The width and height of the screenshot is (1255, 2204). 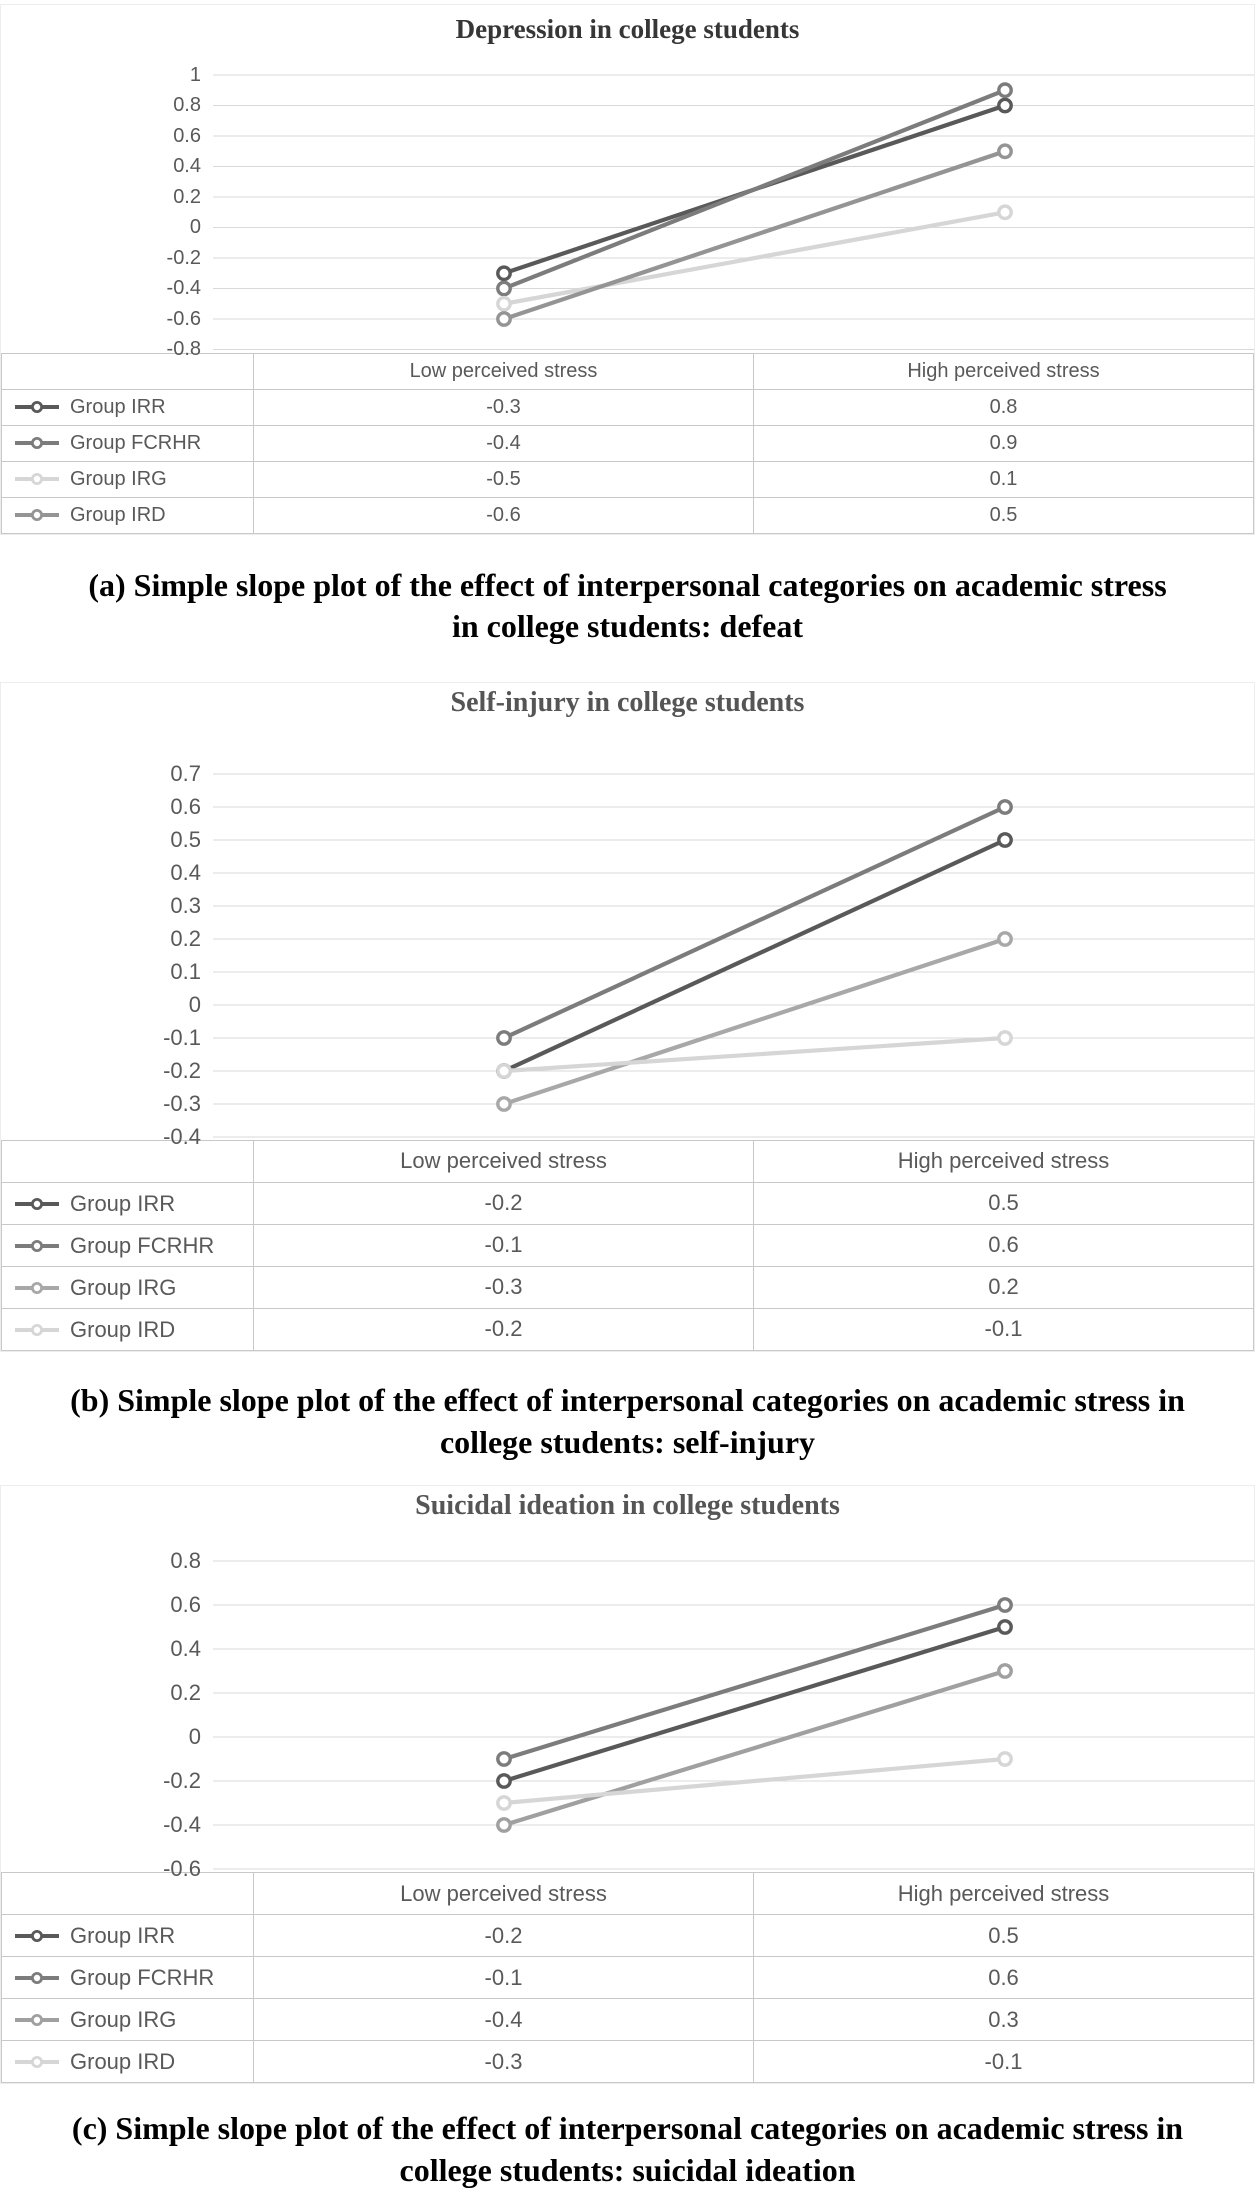 I want to click on chart-title: Suicidal ideation in college students, so click(x=627, y=1506).